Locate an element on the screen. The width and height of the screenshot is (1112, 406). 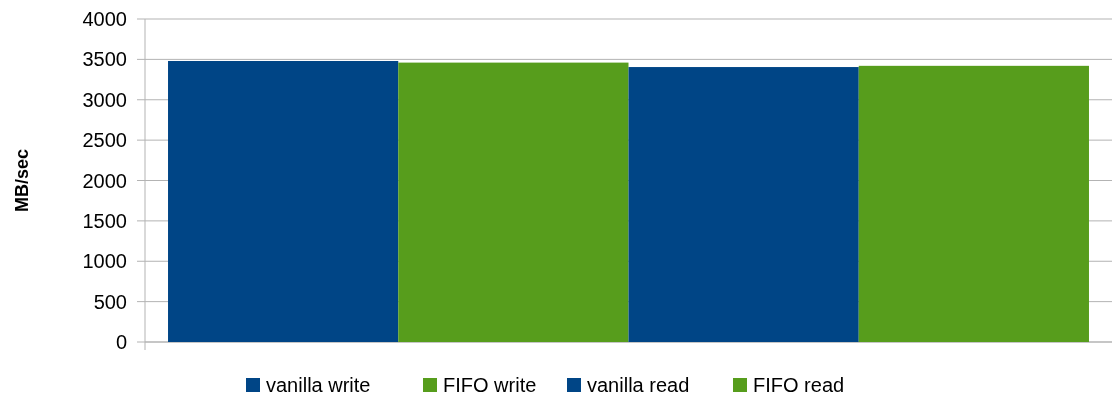
y-tick-label: 3500 is located at coordinates (104, 59).